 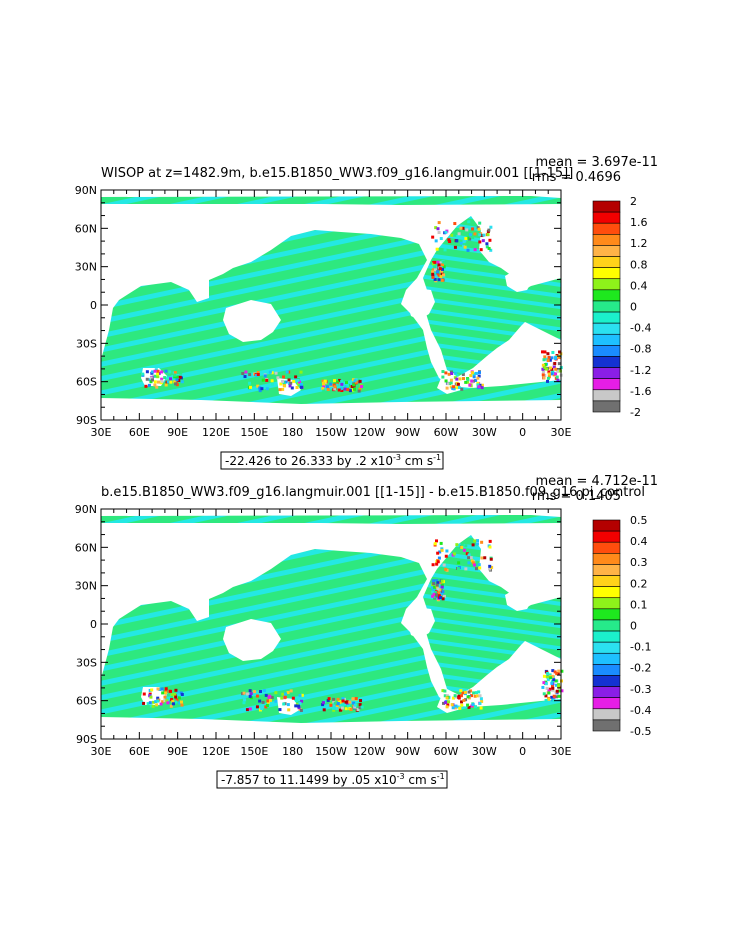 What do you see at coordinates (352, 306) in the screenshot?
I see `noise-speckles` at bounding box center [352, 306].